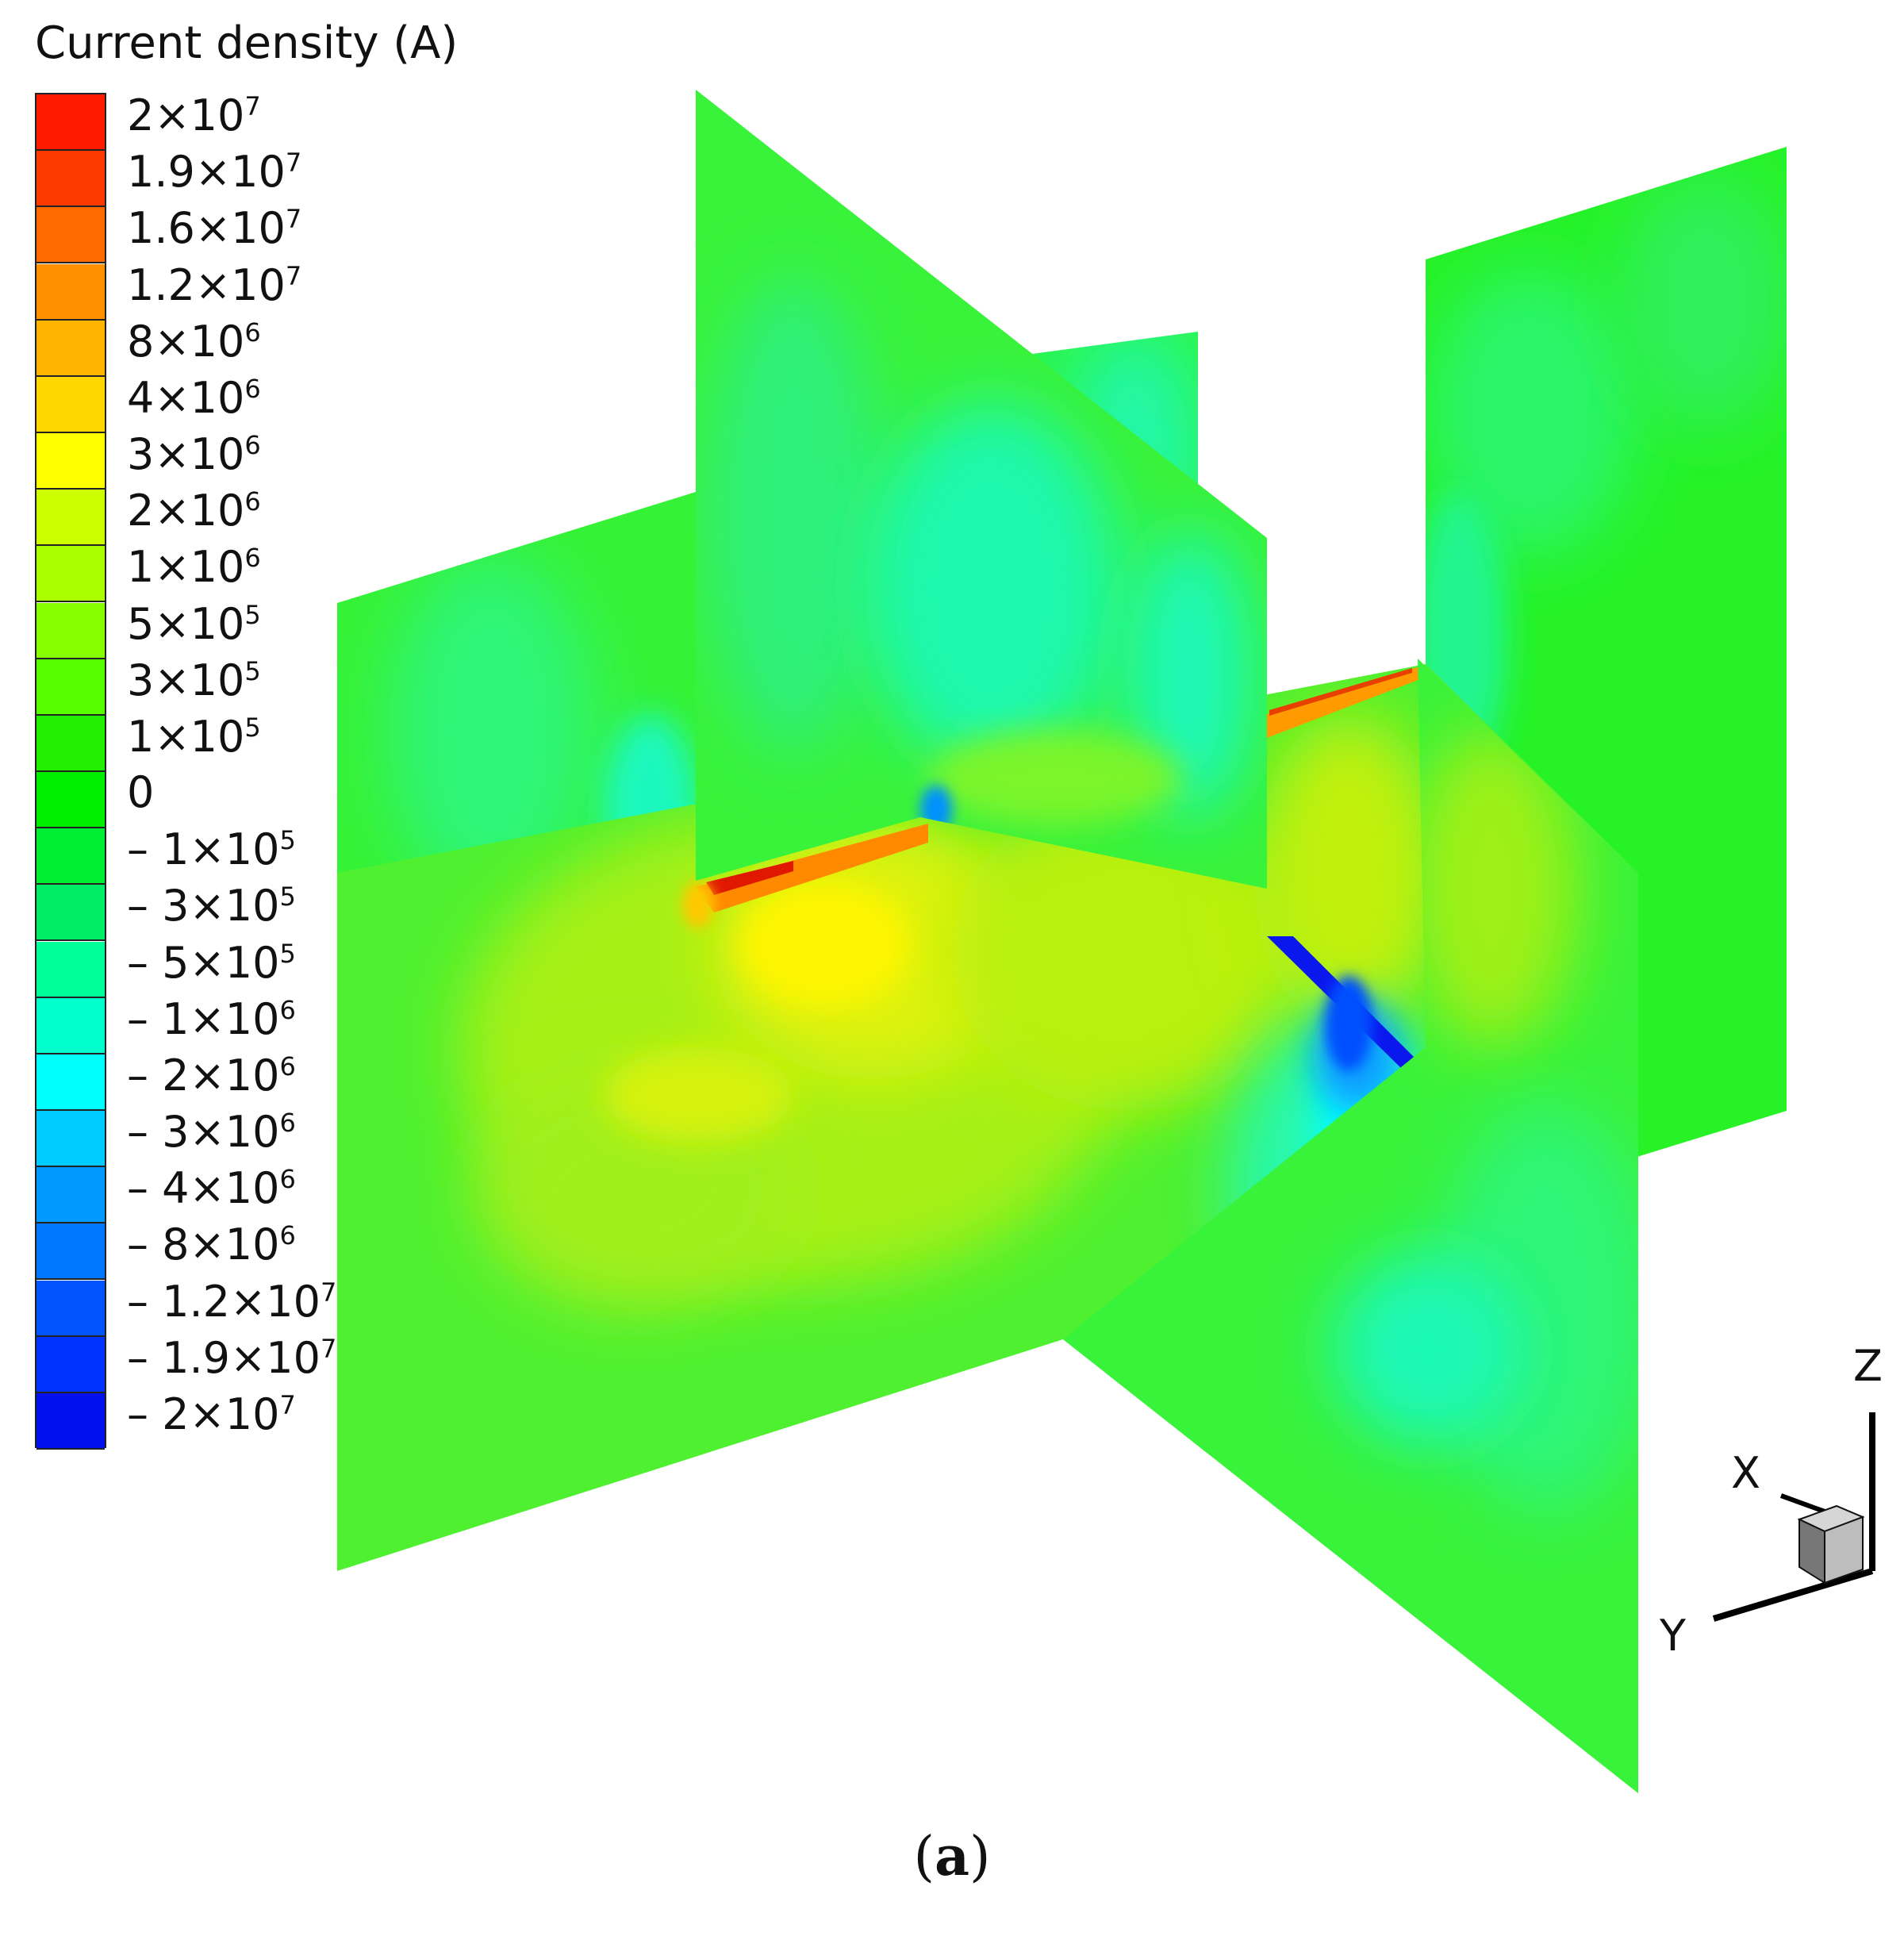 The width and height of the screenshot is (1904, 1936). Describe the element at coordinates (194, 511) in the screenshot. I see `legend-label: 2×106` at that location.